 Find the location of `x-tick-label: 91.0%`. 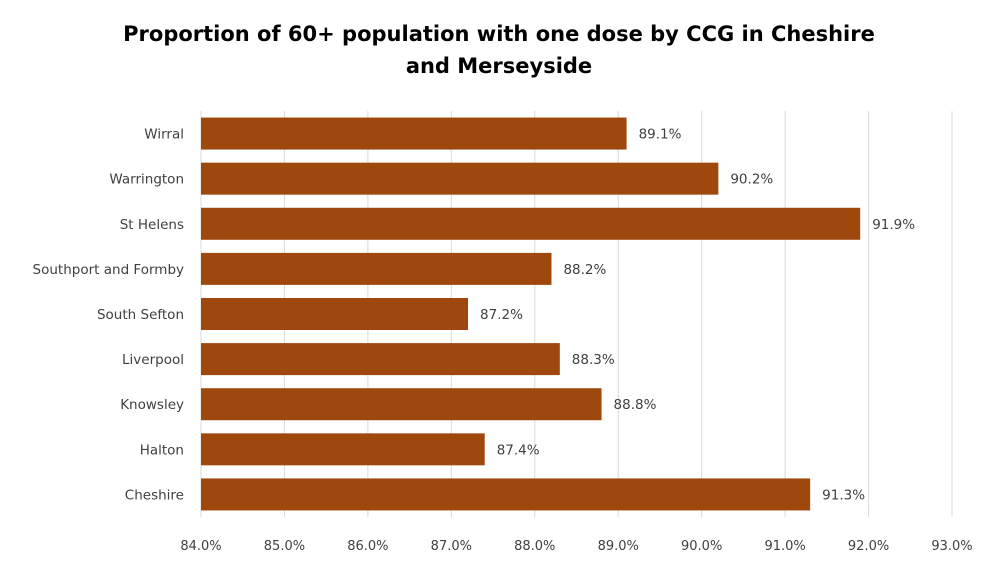

x-tick-label: 91.0% is located at coordinates (784, 546).